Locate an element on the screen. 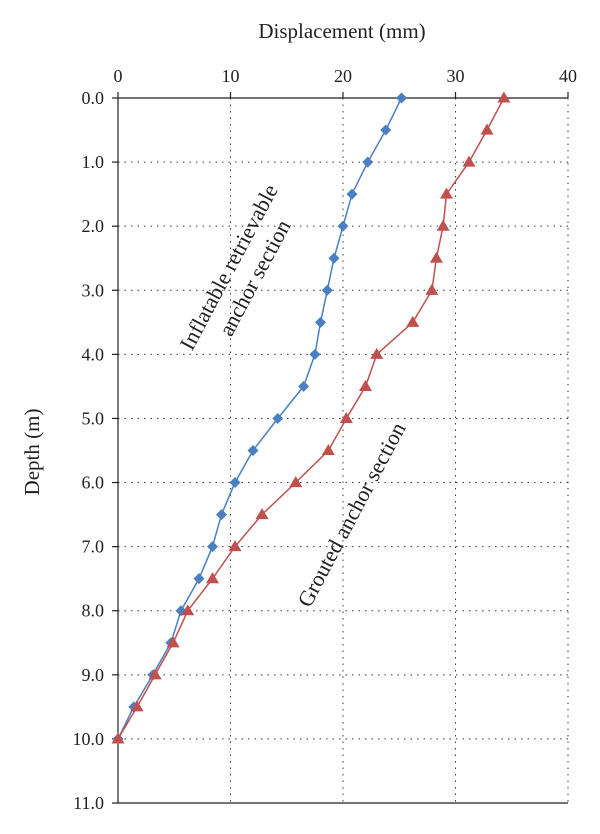 This screenshot has height=834, width=600. y-tick-label-10: 10.0 is located at coordinates (89, 739).